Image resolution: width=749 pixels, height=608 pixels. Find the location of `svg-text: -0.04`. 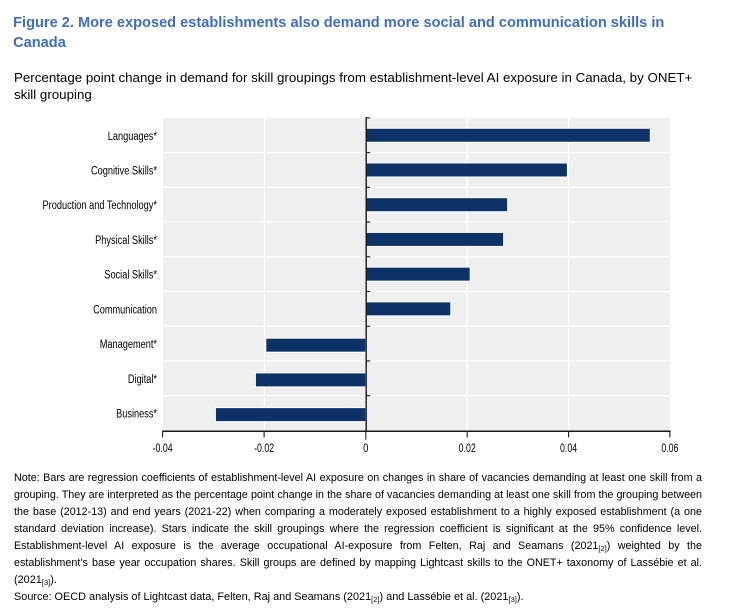

svg-text: -0.04 is located at coordinates (163, 449).